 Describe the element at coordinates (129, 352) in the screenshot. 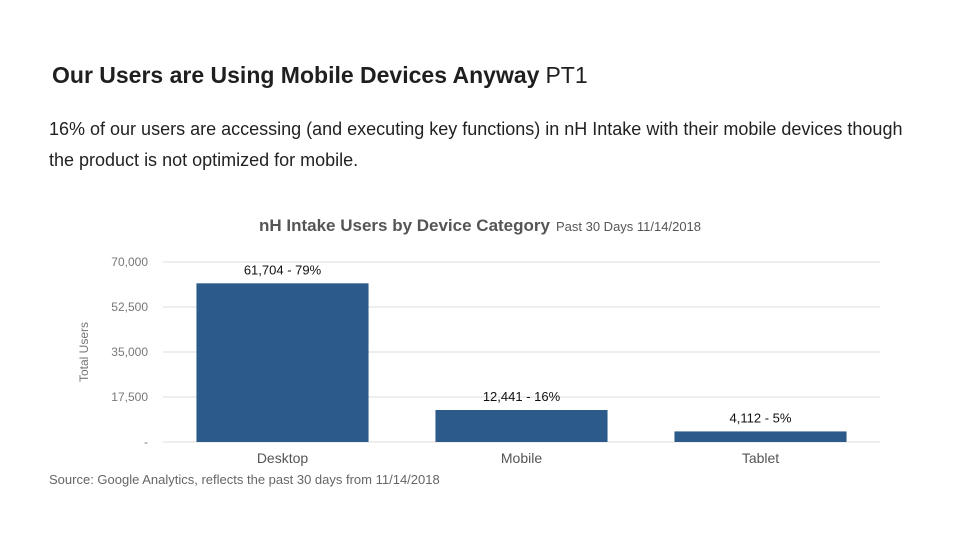

I see `y-tick-label: 35,000` at that location.